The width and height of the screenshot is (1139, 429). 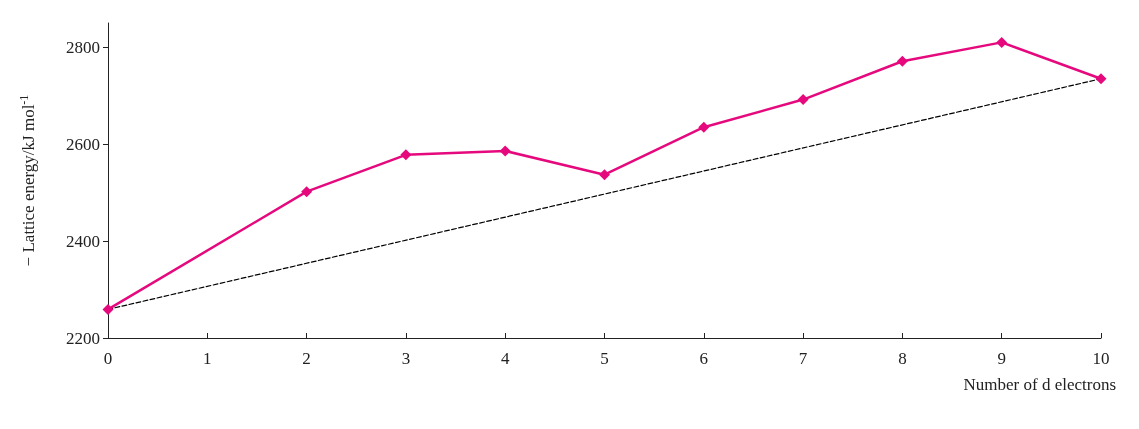 What do you see at coordinates (902, 358) in the screenshot?
I see `x-tick-label: 8` at bounding box center [902, 358].